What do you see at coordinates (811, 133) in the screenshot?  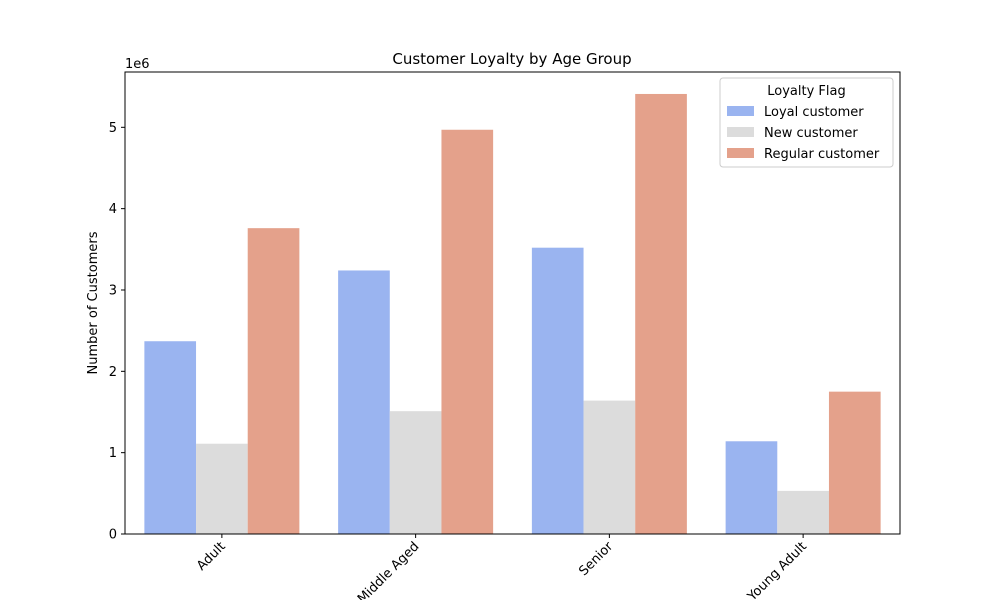 I see `legend-entry-label: New customer` at bounding box center [811, 133].